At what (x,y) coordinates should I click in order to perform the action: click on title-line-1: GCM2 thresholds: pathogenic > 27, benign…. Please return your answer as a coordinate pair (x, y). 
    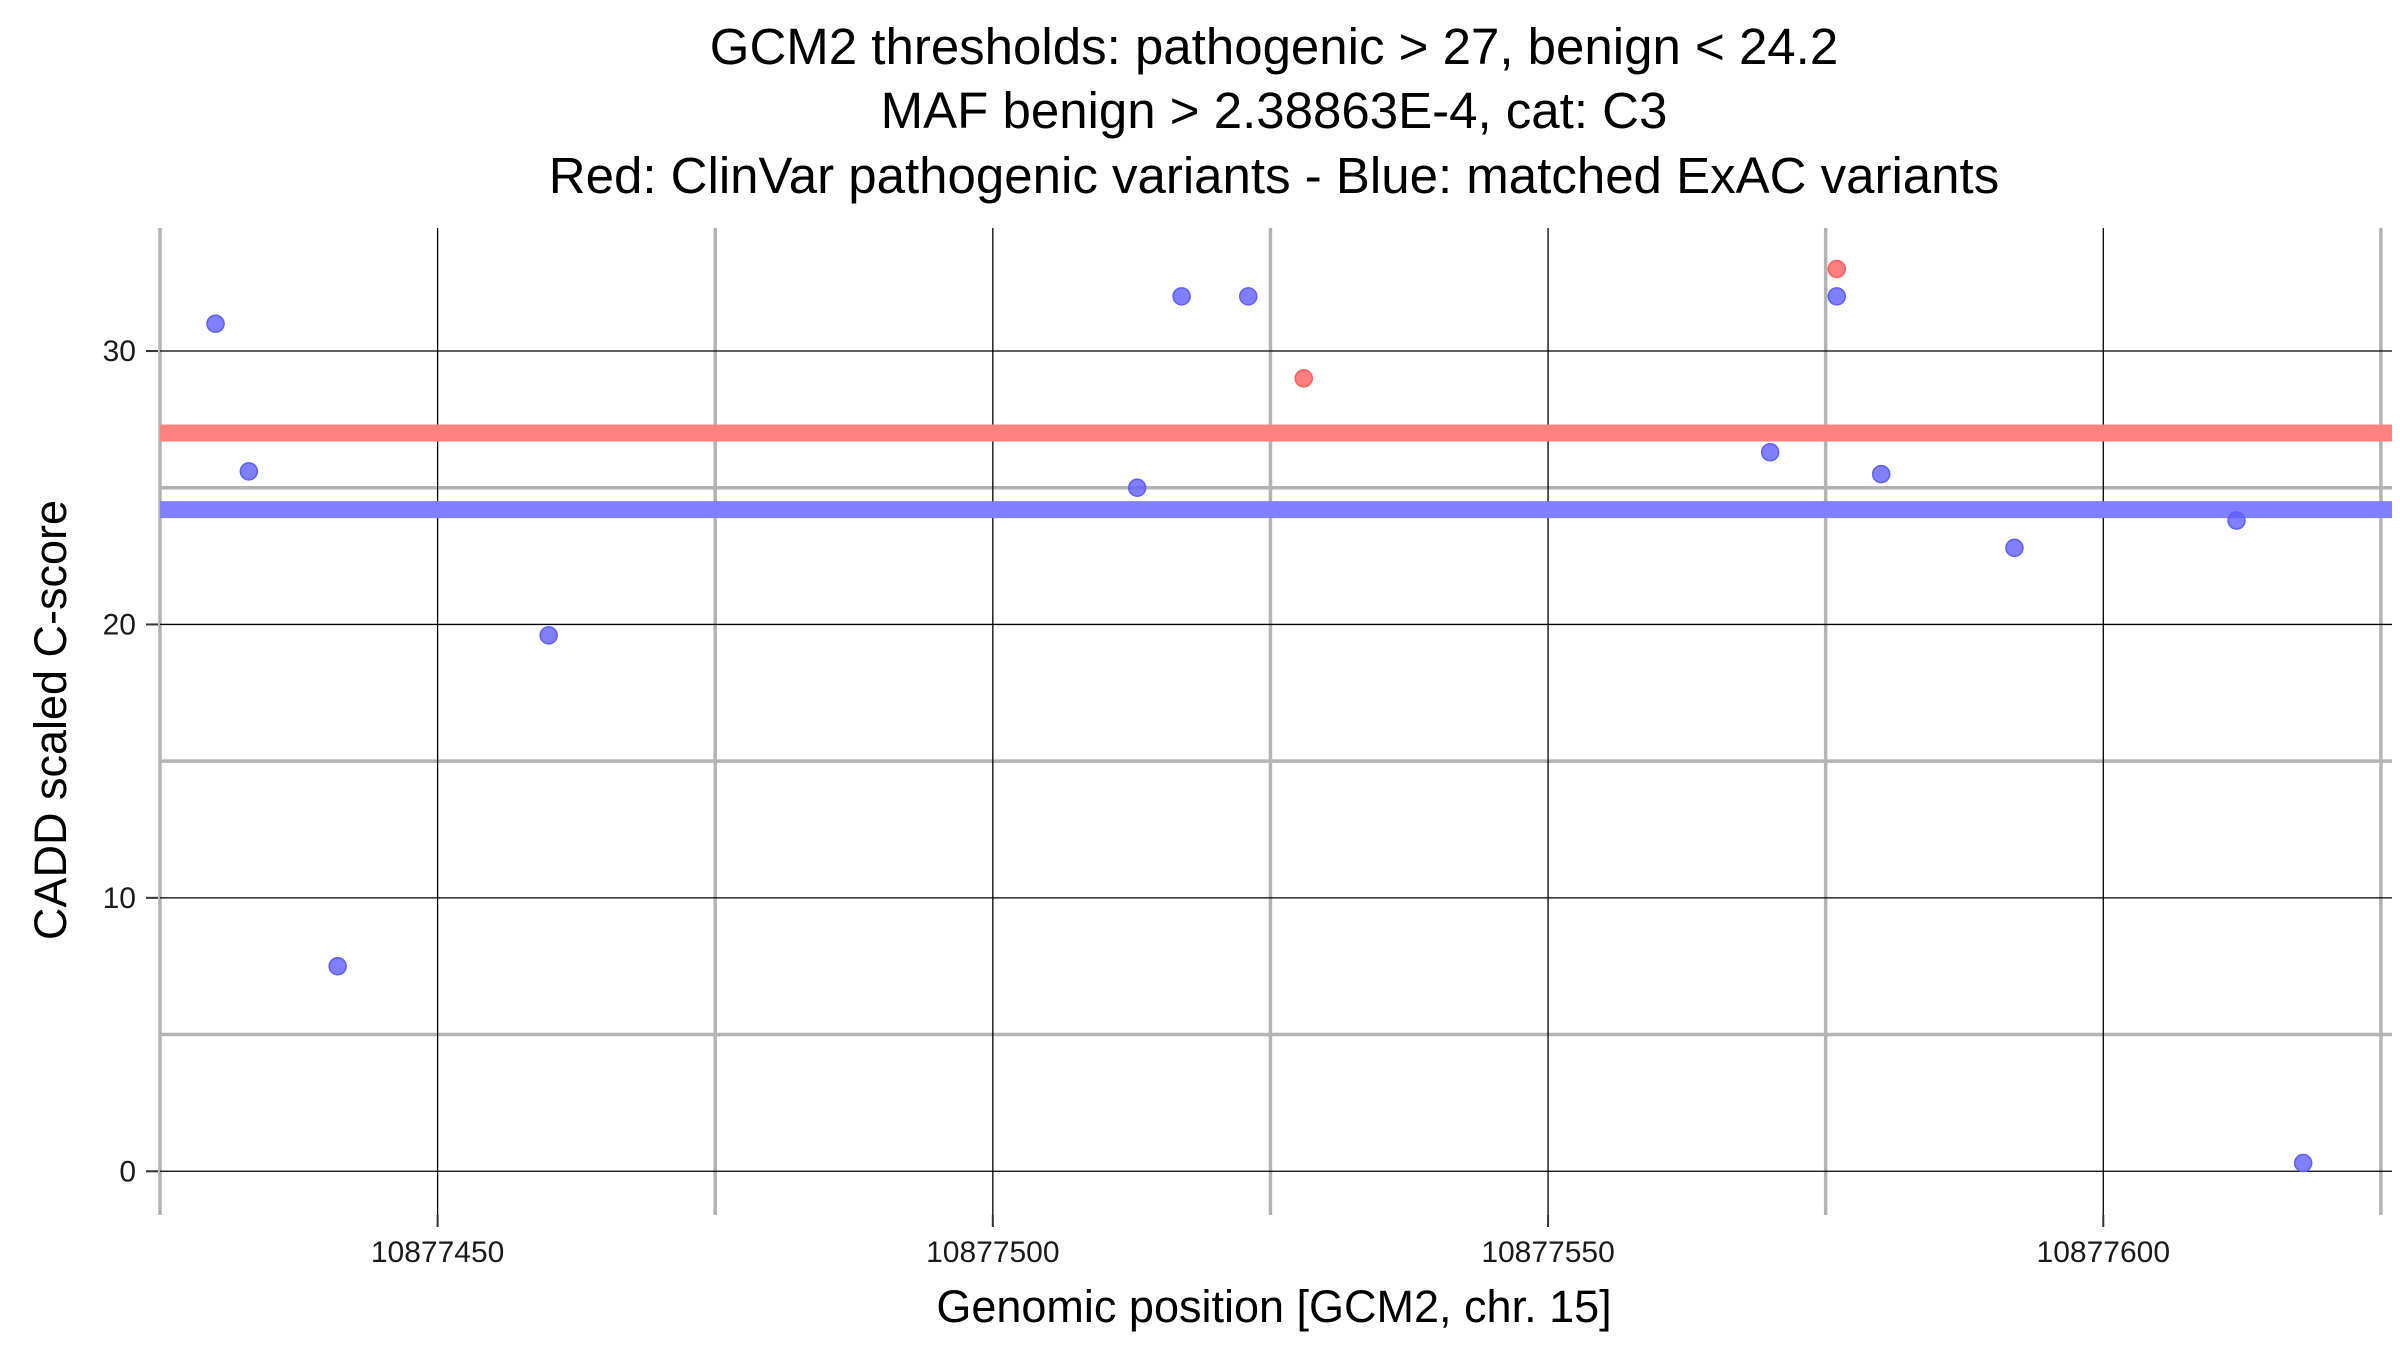
    Looking at the image, I should click on (1274, 46).